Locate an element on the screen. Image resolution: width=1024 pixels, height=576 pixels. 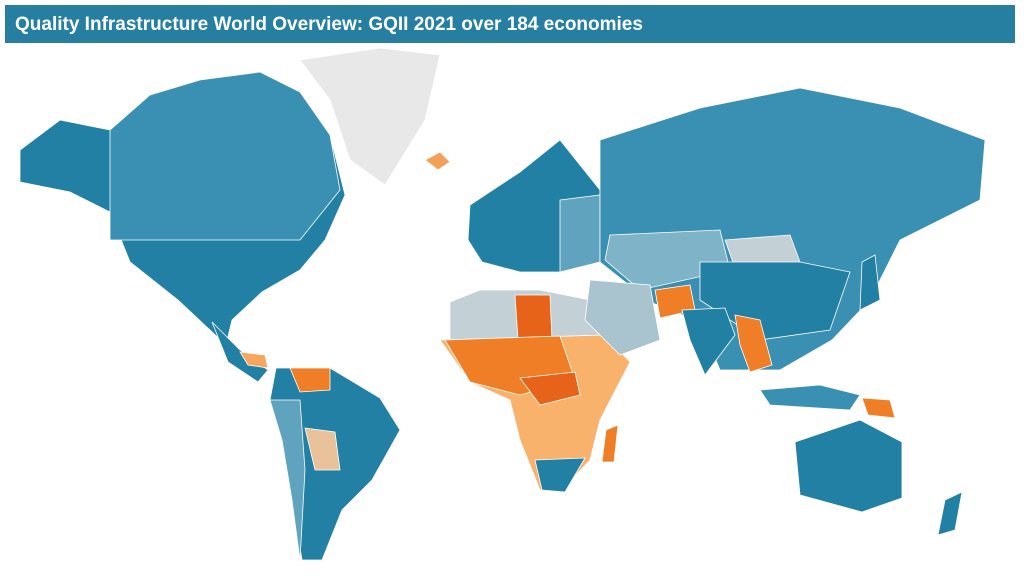
southeast-asia is located at coordinates (753, 343).